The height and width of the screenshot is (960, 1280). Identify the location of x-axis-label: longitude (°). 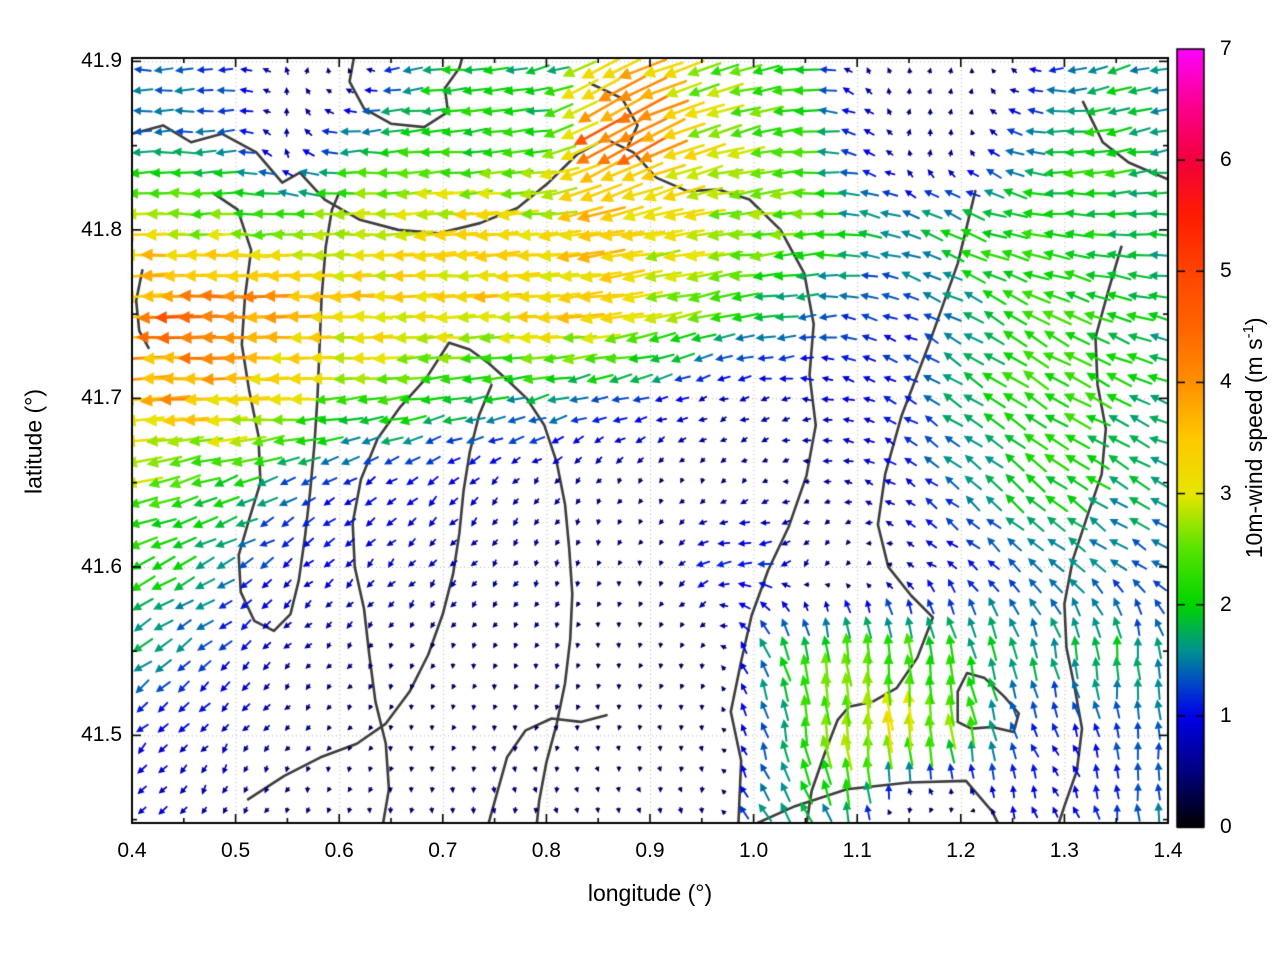
(650, 893).